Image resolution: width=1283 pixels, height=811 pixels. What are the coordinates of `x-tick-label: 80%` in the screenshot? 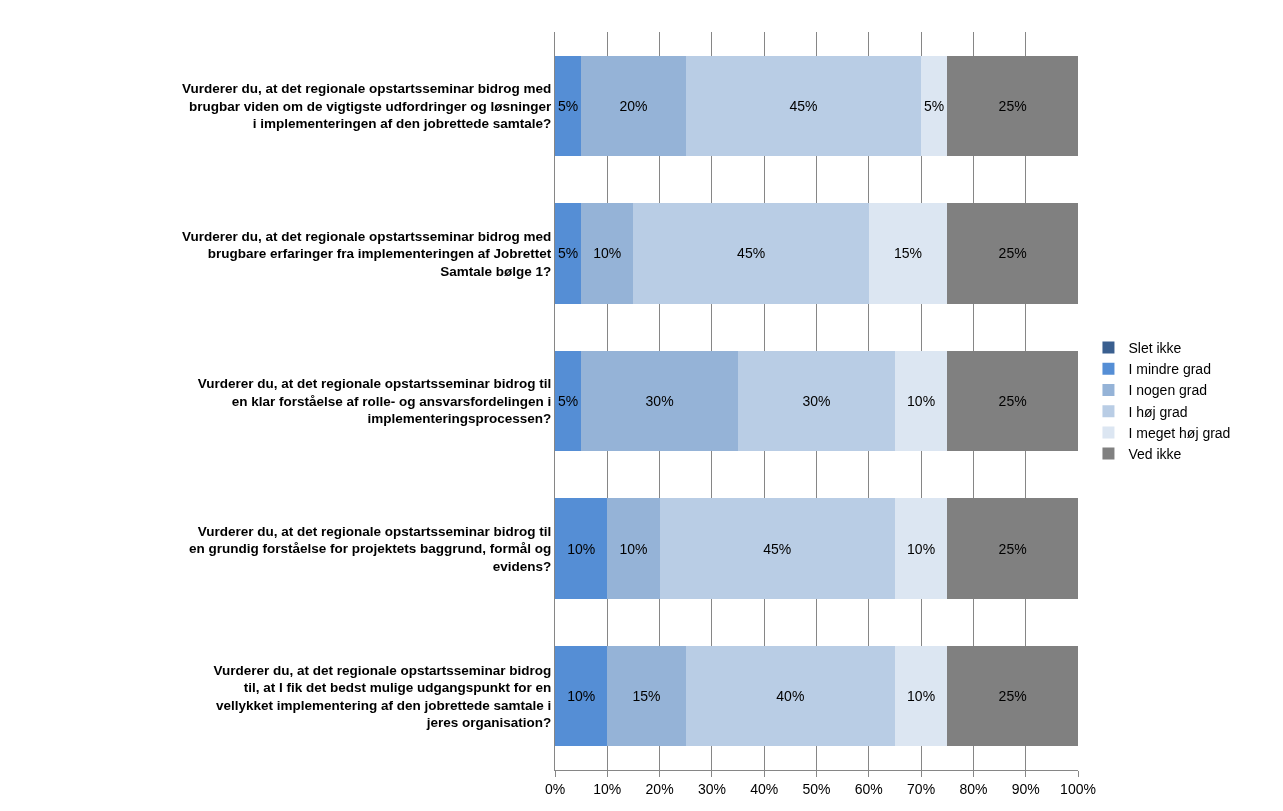 It's located at (973, 788).